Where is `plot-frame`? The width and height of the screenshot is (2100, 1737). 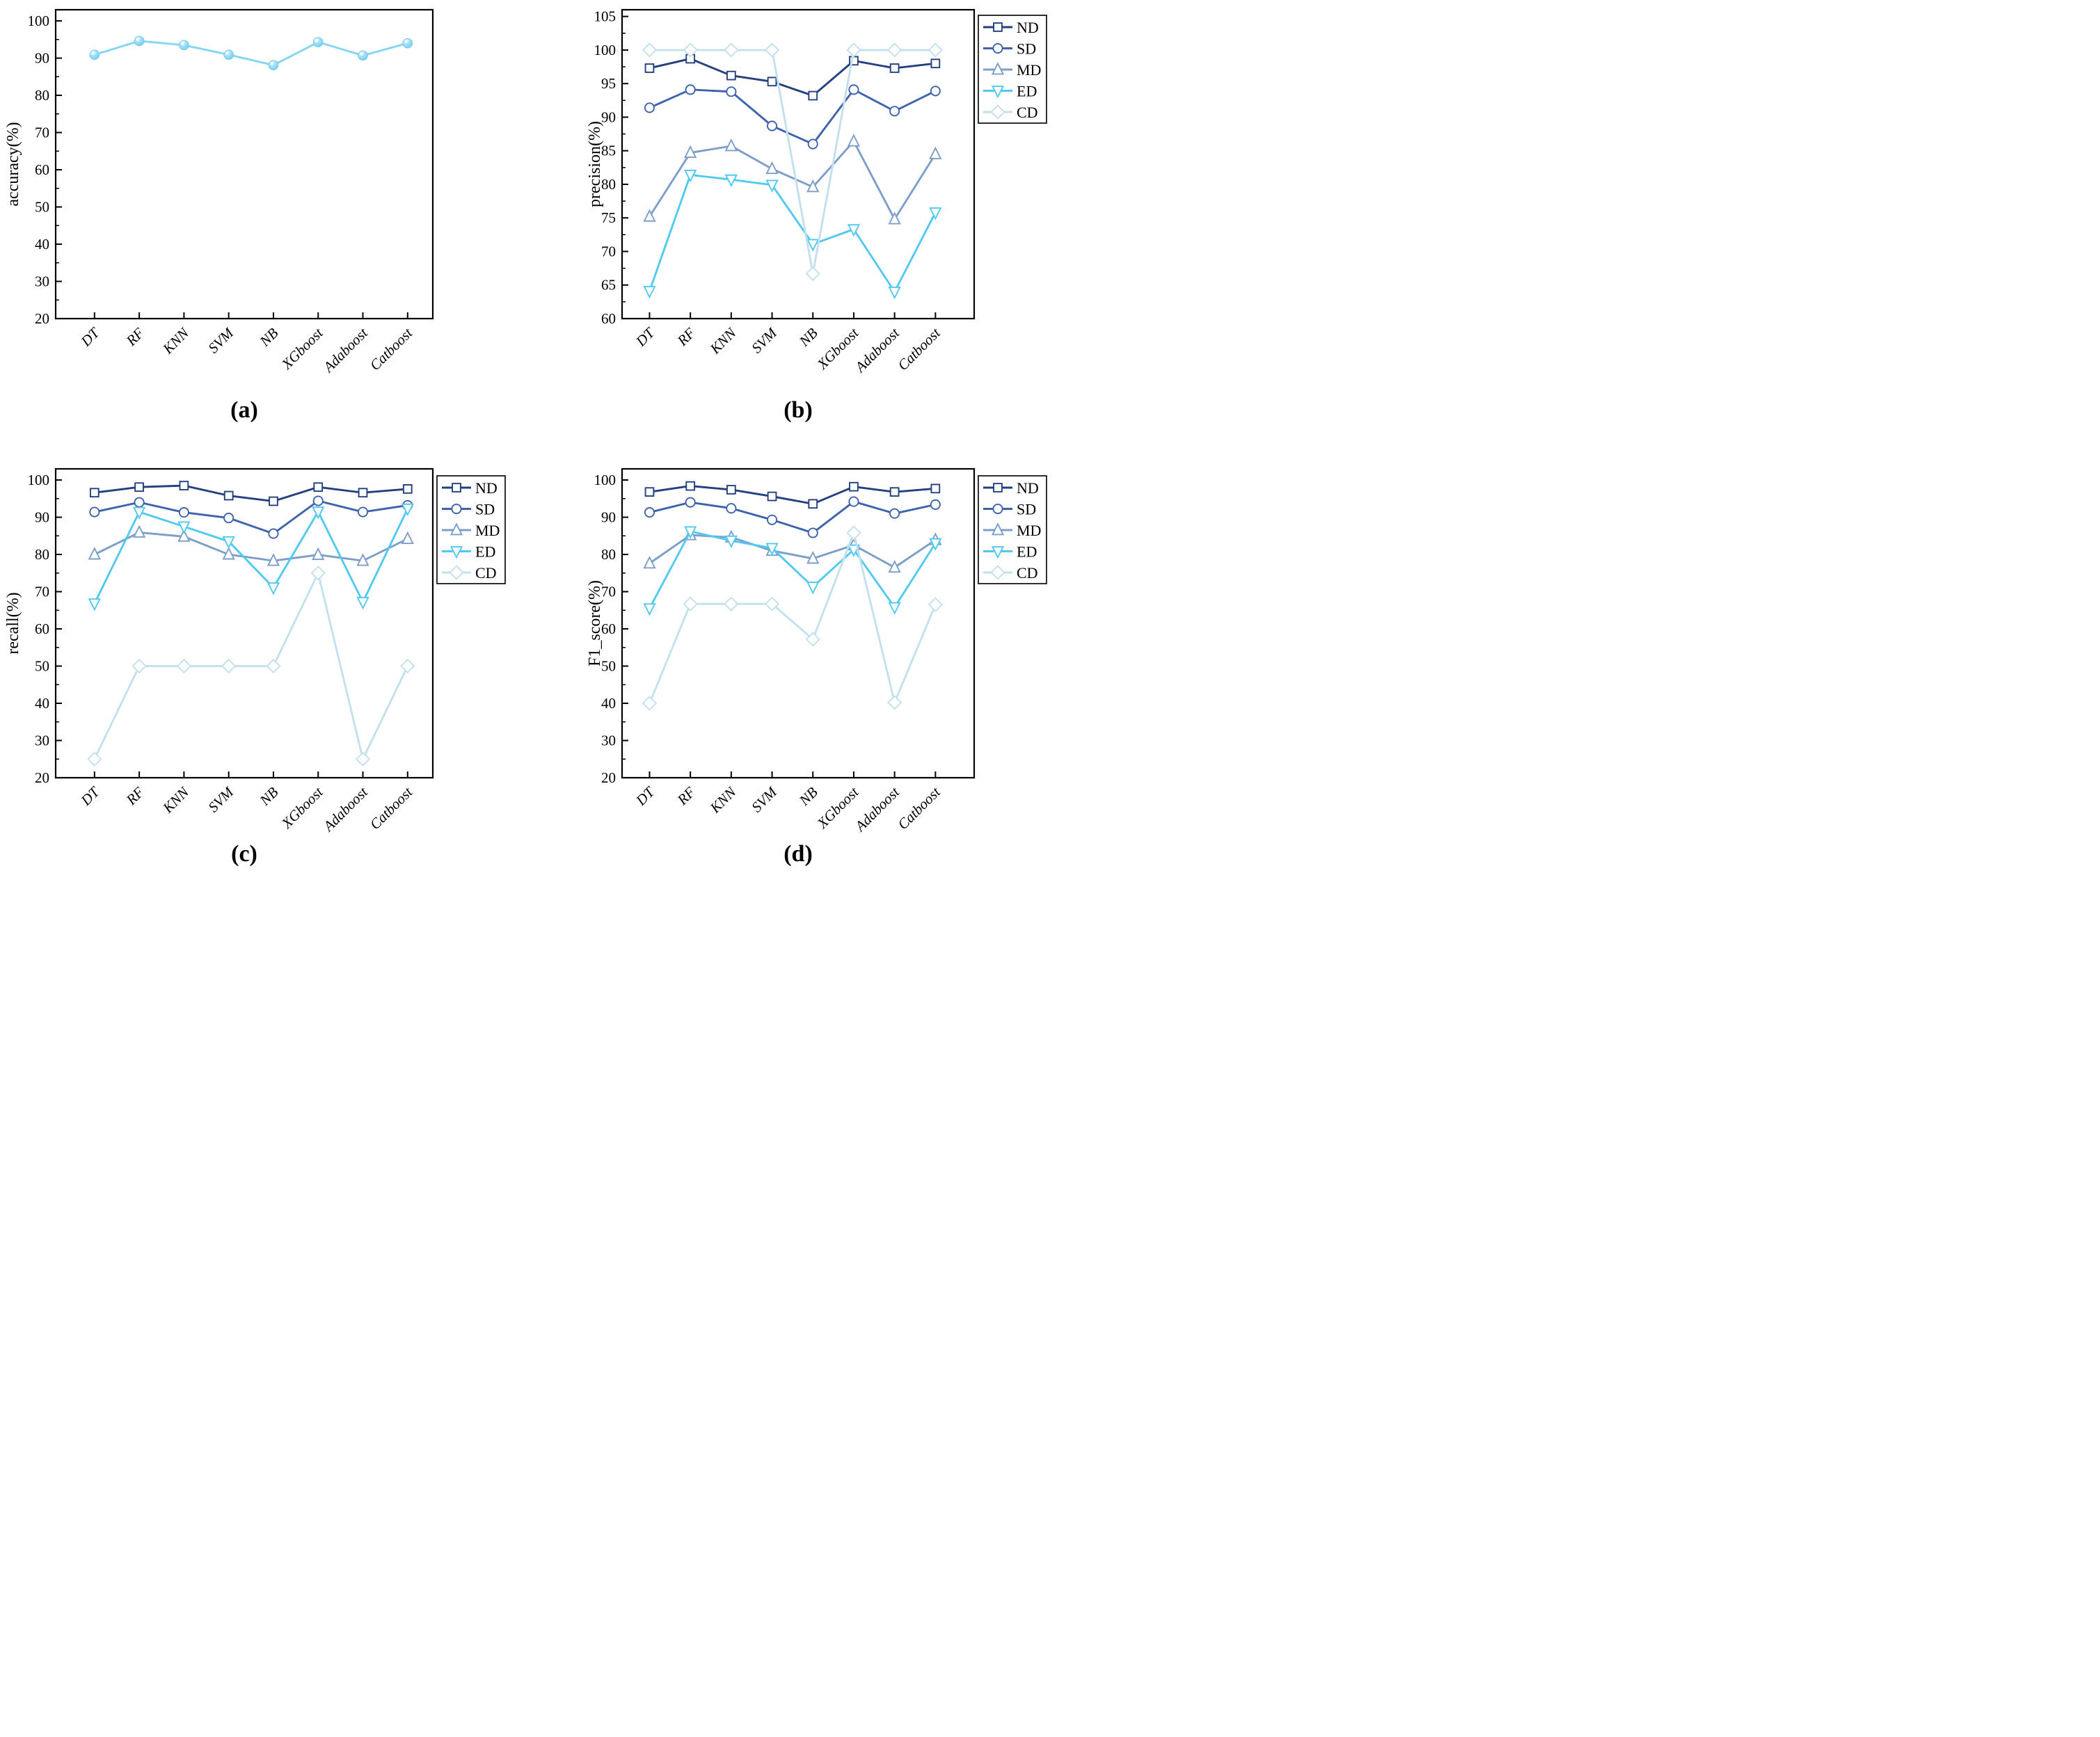 plot-frame is located at coordinates (244, 164).